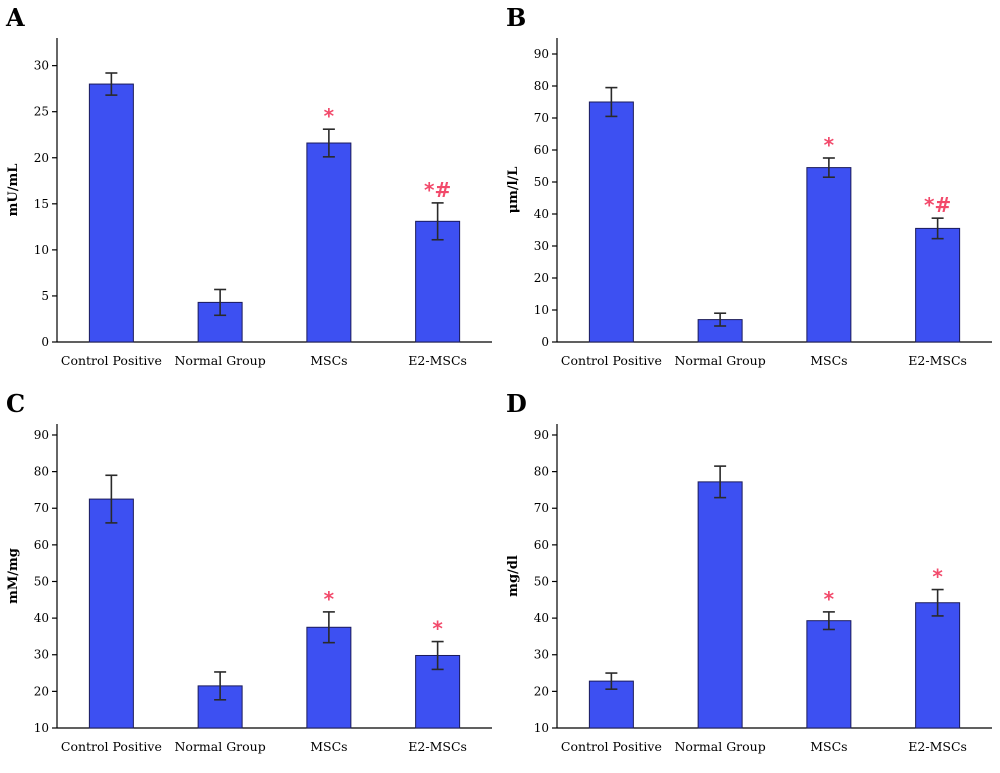  Describe the element at coordinates (516, 403) in the screenshot. I see `panel-letter: D` at that location.